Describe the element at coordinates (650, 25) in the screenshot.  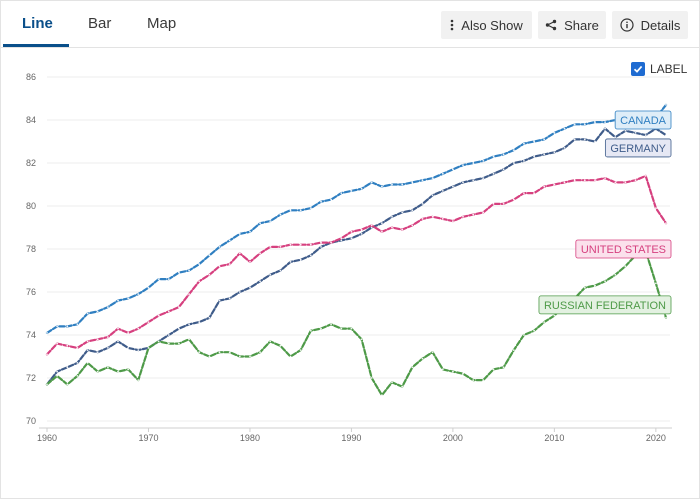
I see `details-button: Details` at that location.